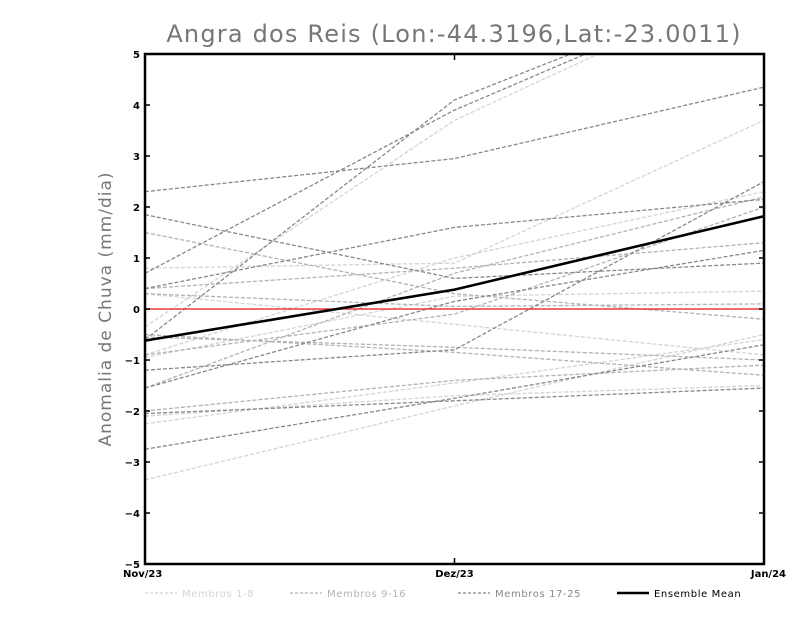 This screenshot has height=618, width=800. Describe the element at coordinates (142, 574) in the screenshot. I see `x-tick-label: Nov/23` at that location.